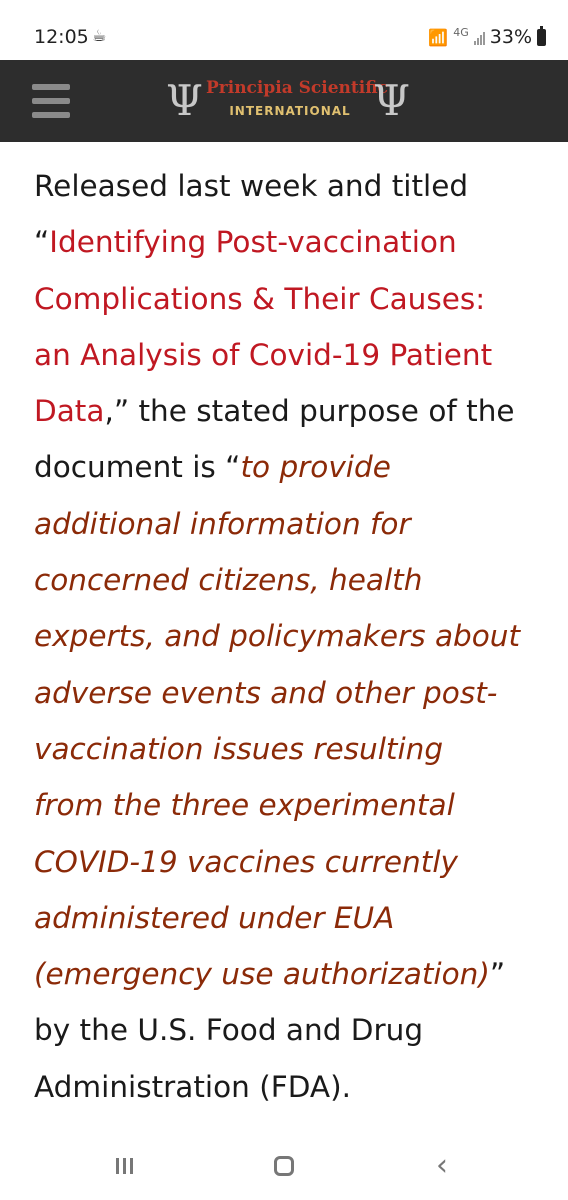 The image size is (568, 1200). What do you see at coordinates (277, 636) in the screenshot?
I see `quoted-text: experts, and policymakers about` at bounding box center [277, 636].